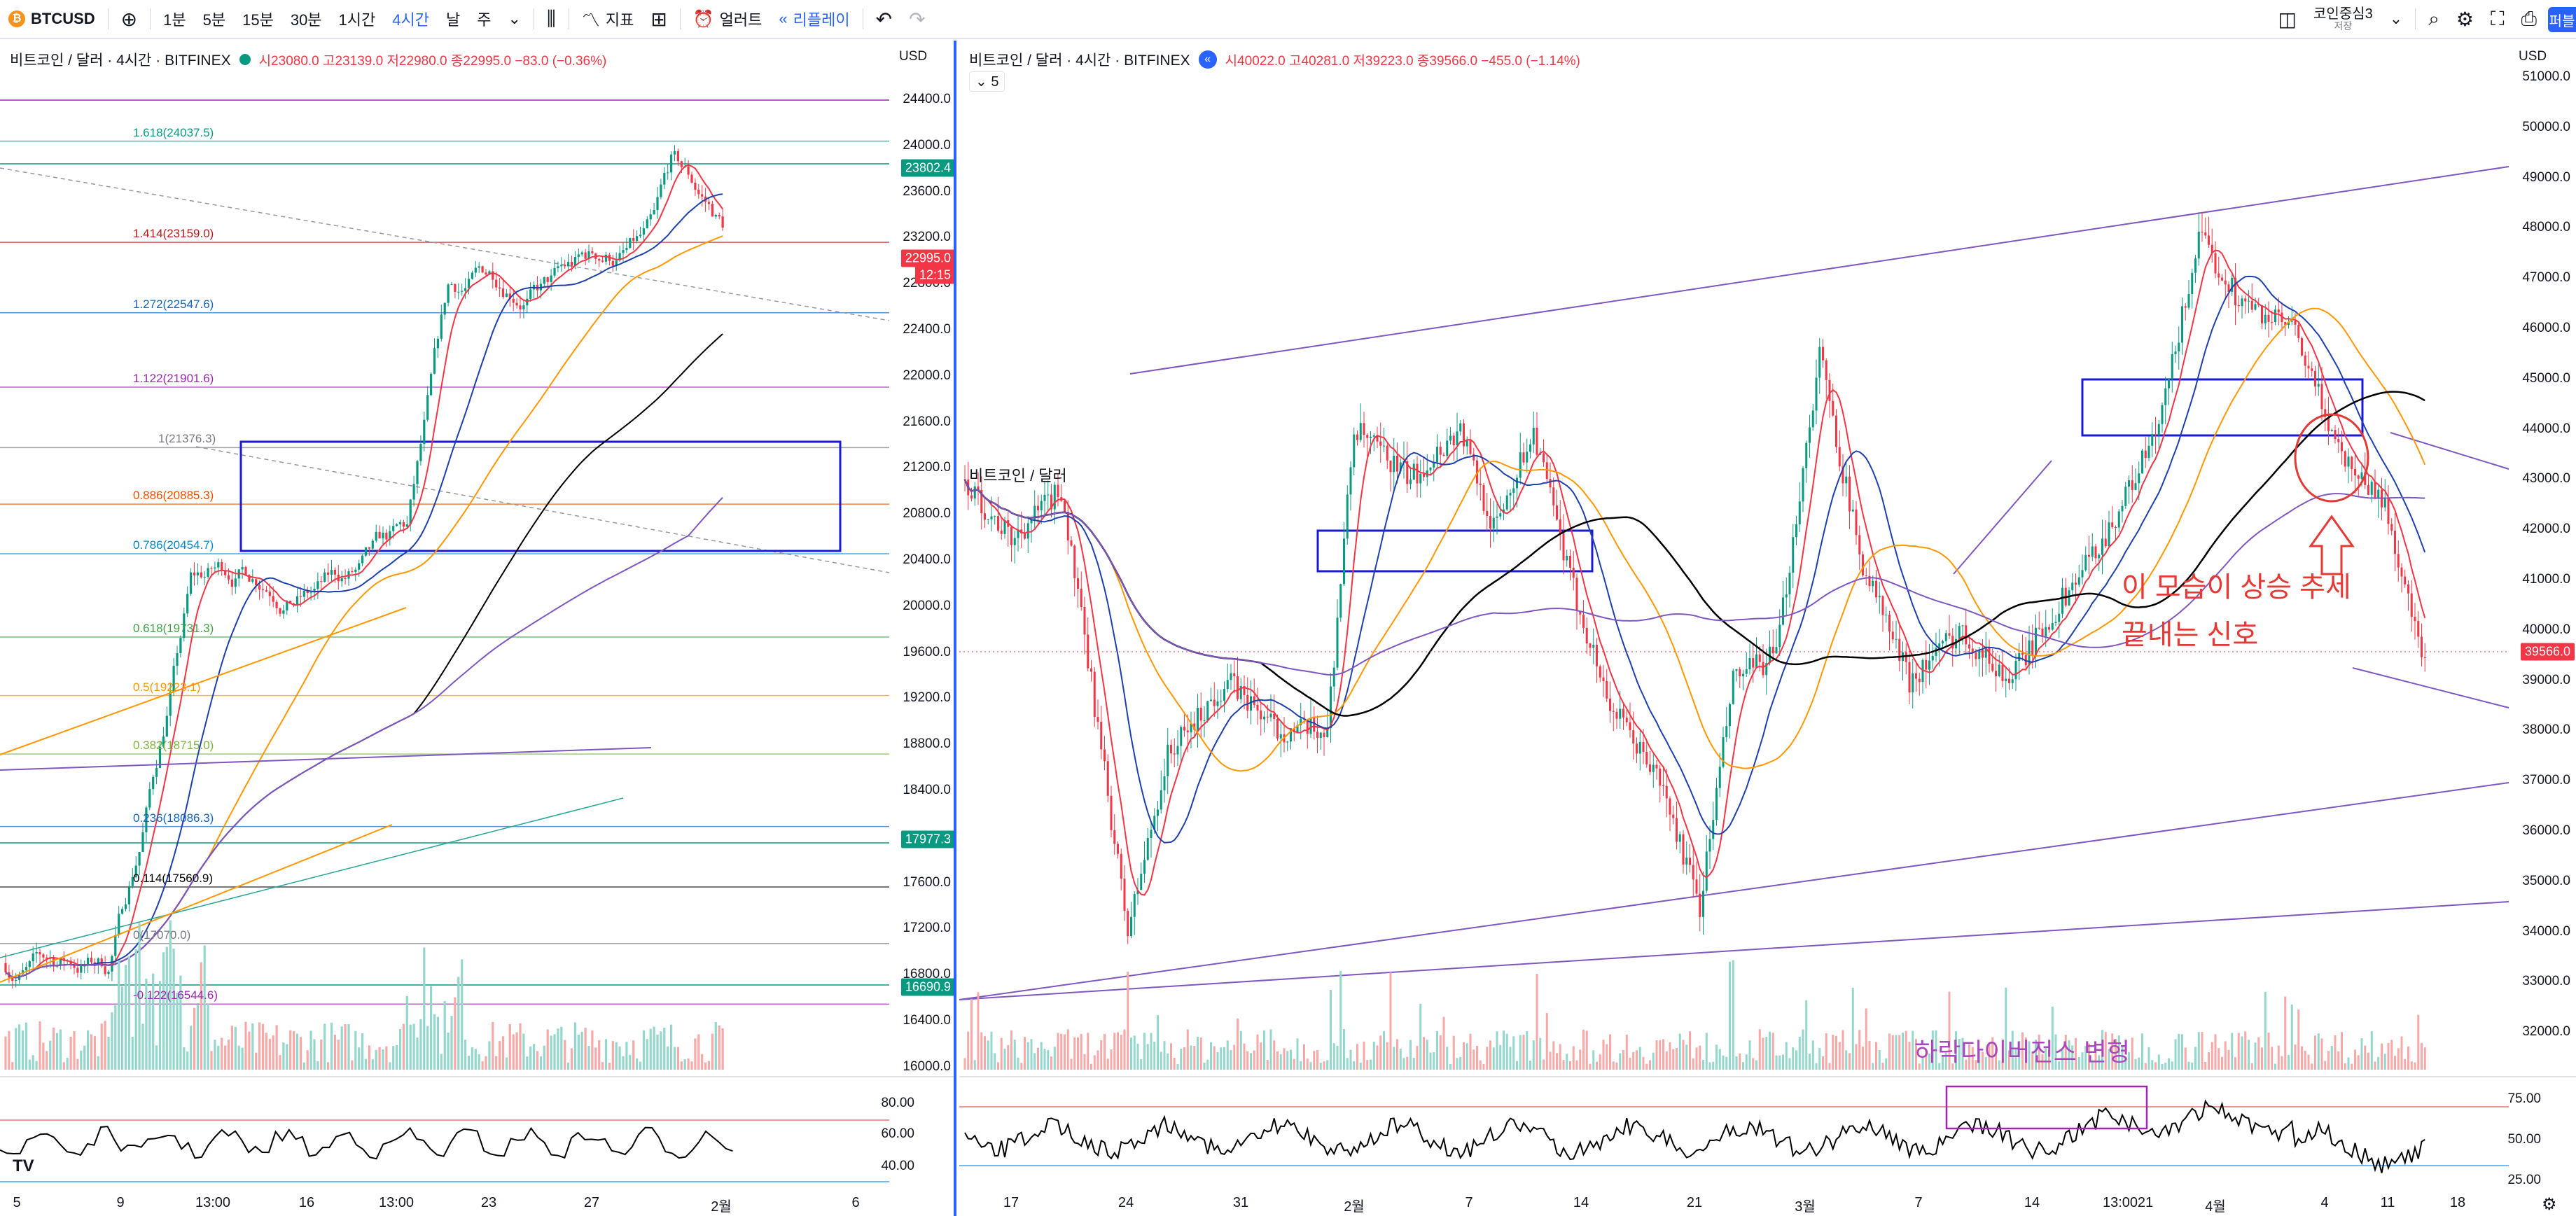 This screenshot has width=2576, height=1216. I want to click on search-icon: ⌕, so click(2433, 18).